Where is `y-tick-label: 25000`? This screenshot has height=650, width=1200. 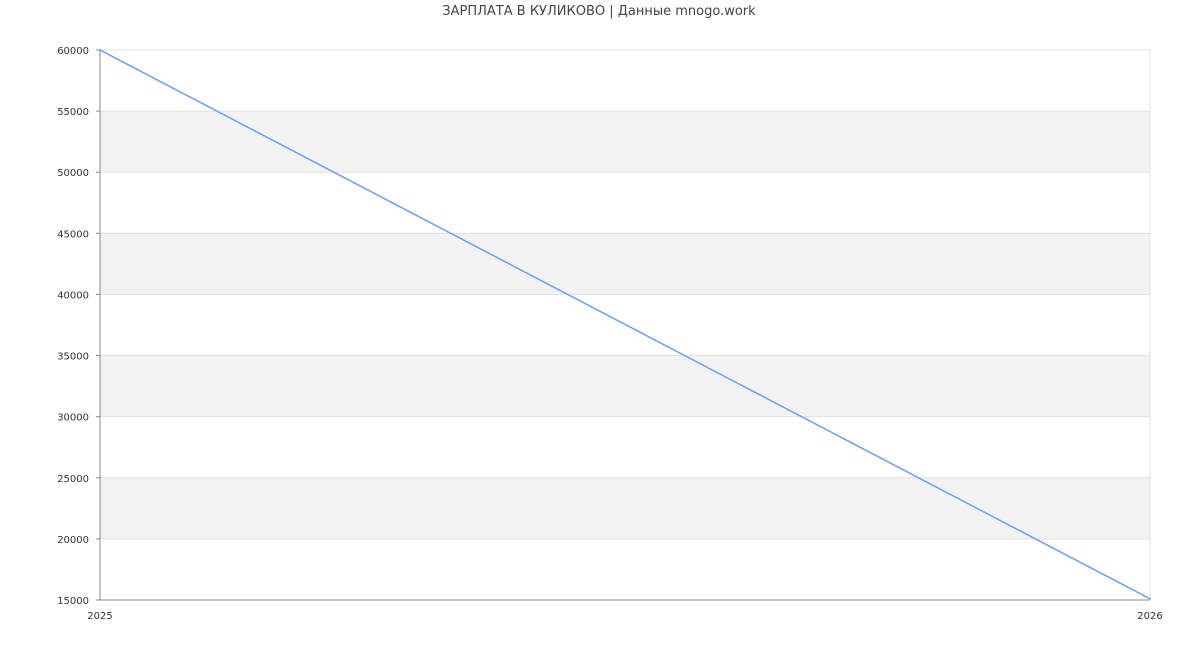
y-tick-label: 25000 is located at coordinates (73, 479).